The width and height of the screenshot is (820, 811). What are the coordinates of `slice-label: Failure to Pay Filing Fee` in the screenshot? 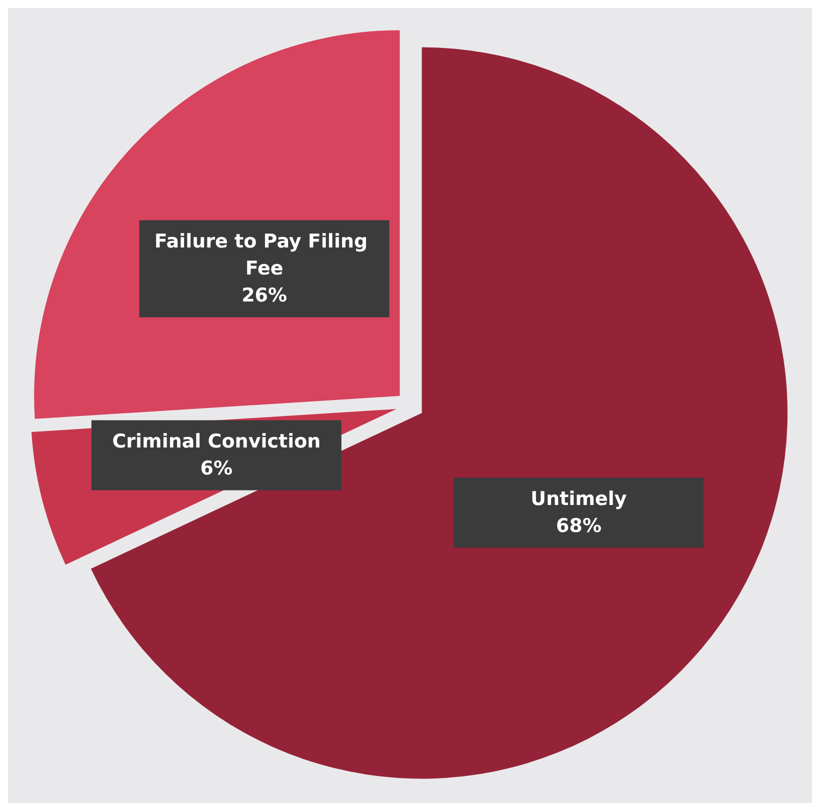 It's located at (264, 255).